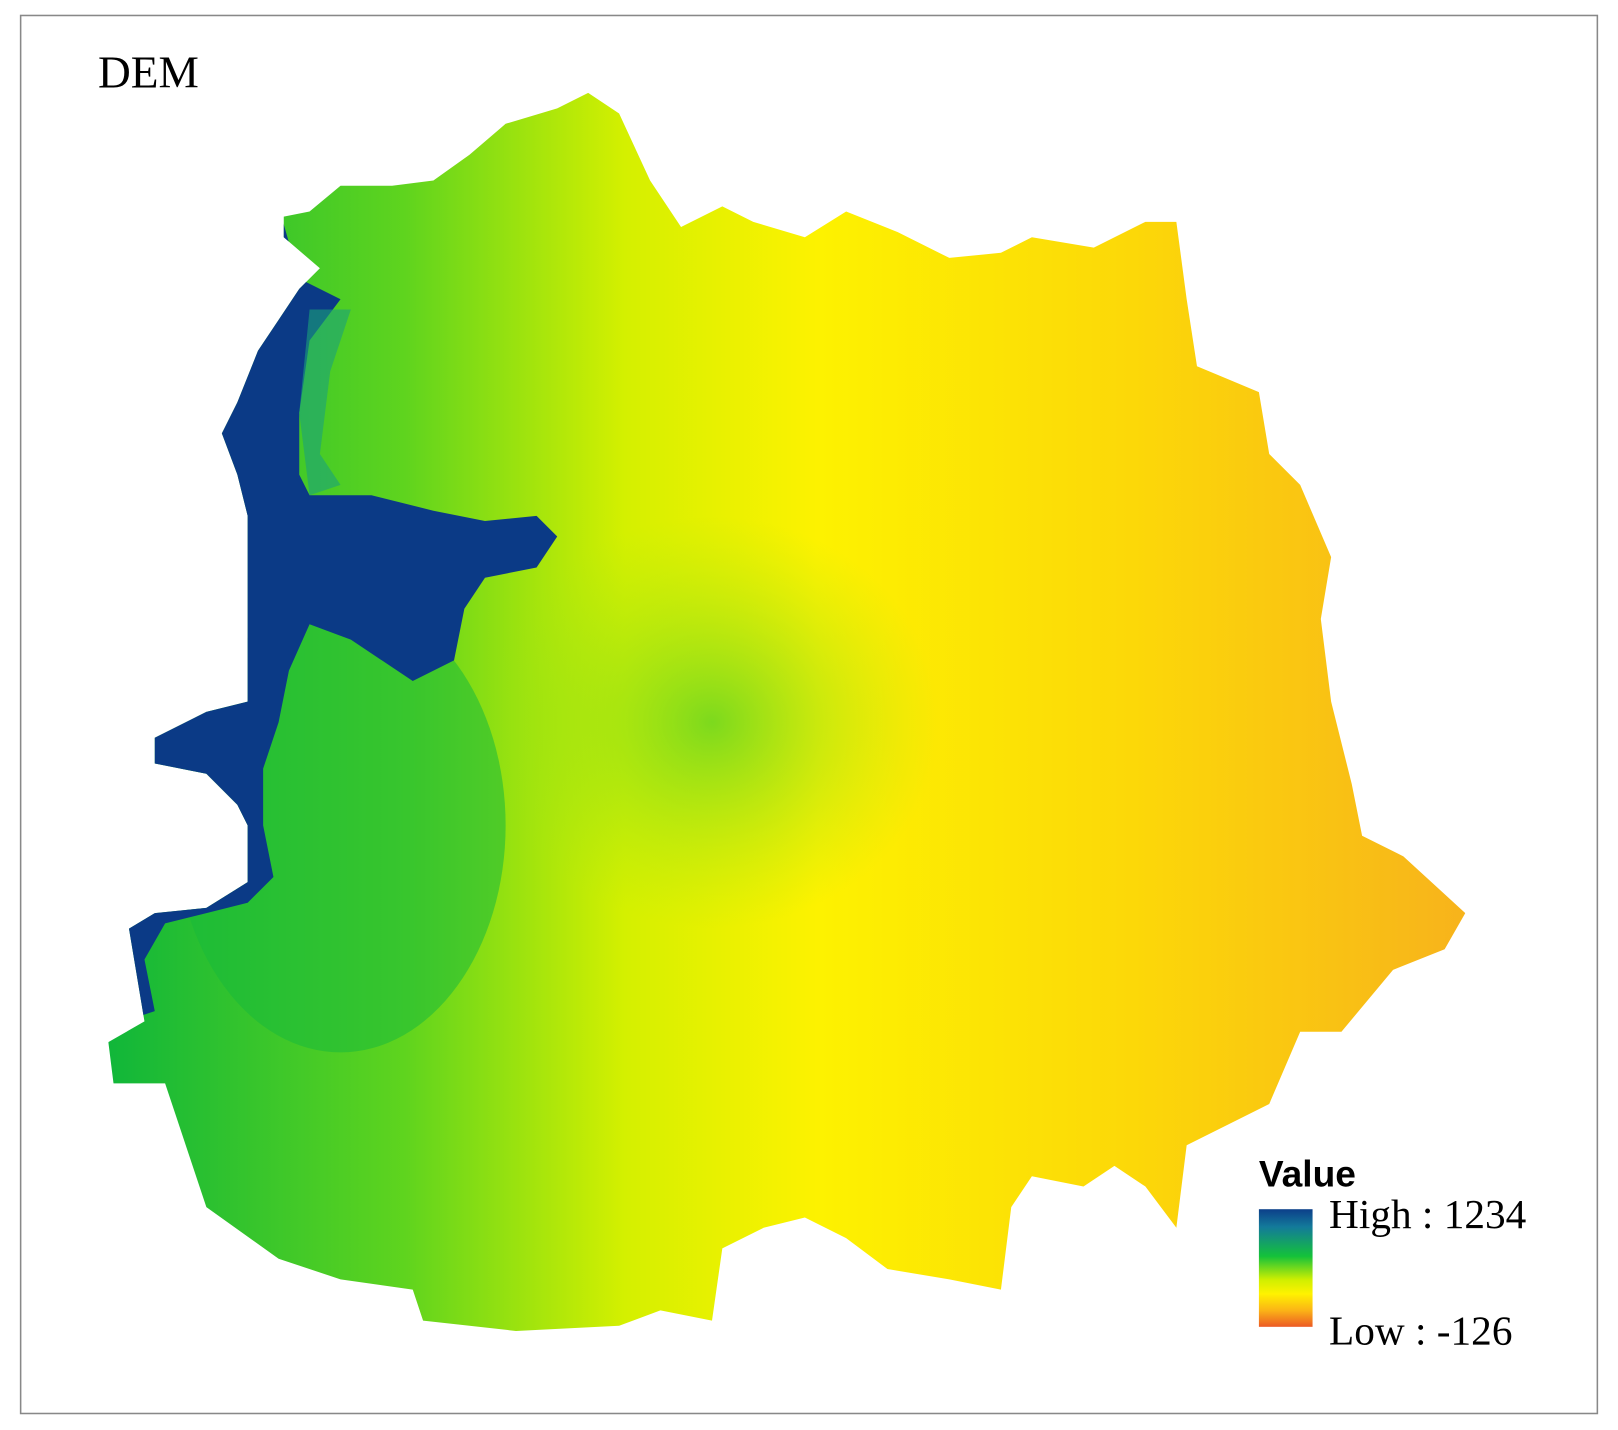 Image resolution: width=1618 pixels, height=1430 pixels. What do you see at coordinates (148, 73) in the screenshot?
I see `map-title: DEM` at bounding box center [148, 73].